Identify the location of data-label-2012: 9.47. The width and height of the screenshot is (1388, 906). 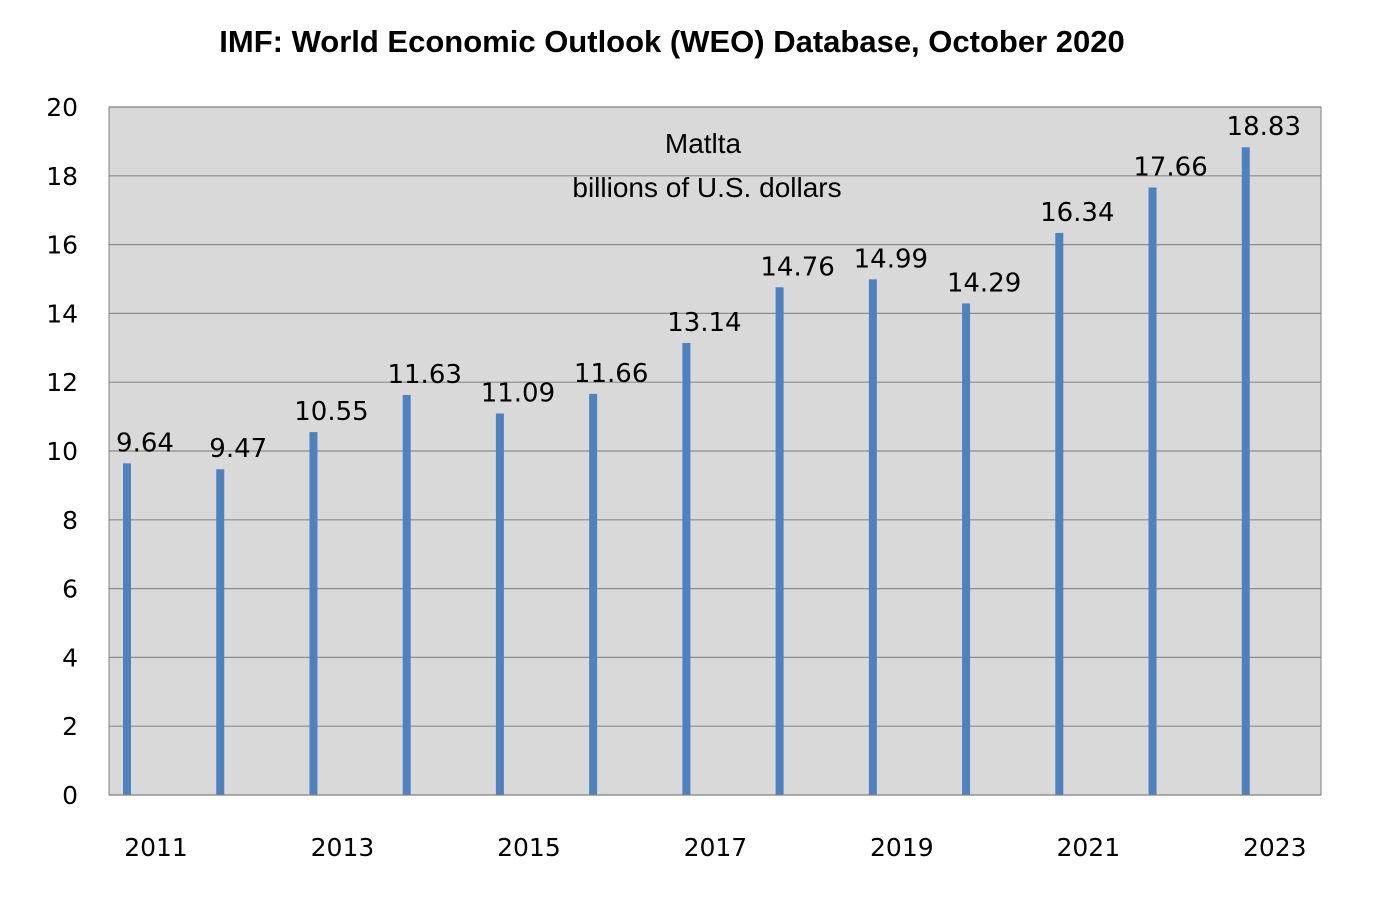
(238, 449).